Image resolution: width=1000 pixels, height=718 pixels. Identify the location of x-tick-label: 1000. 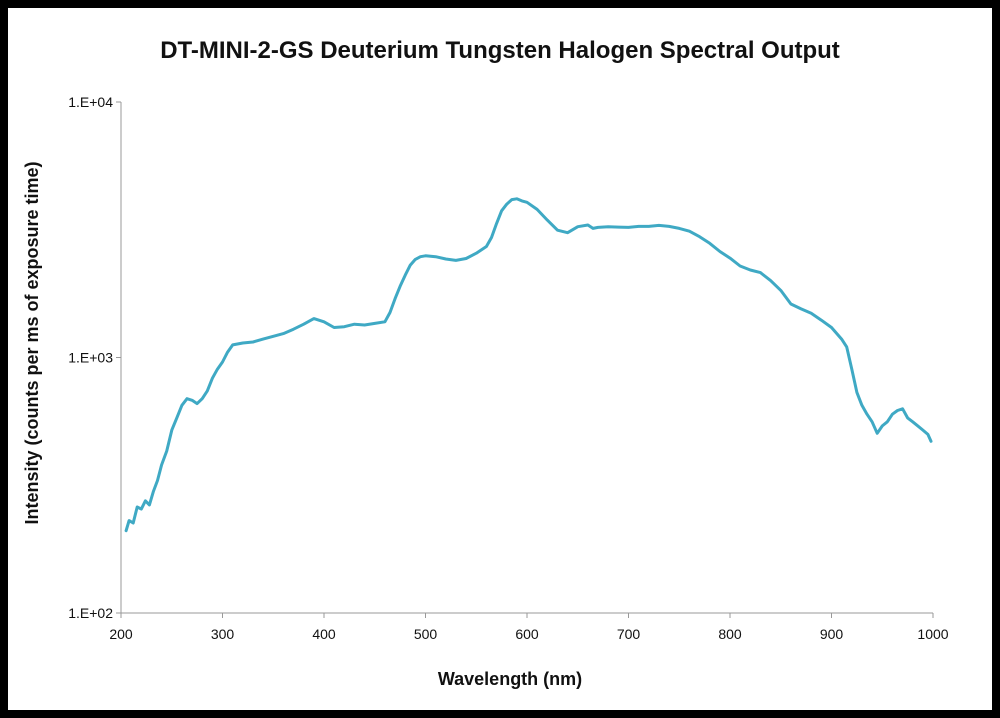
(932, 634).